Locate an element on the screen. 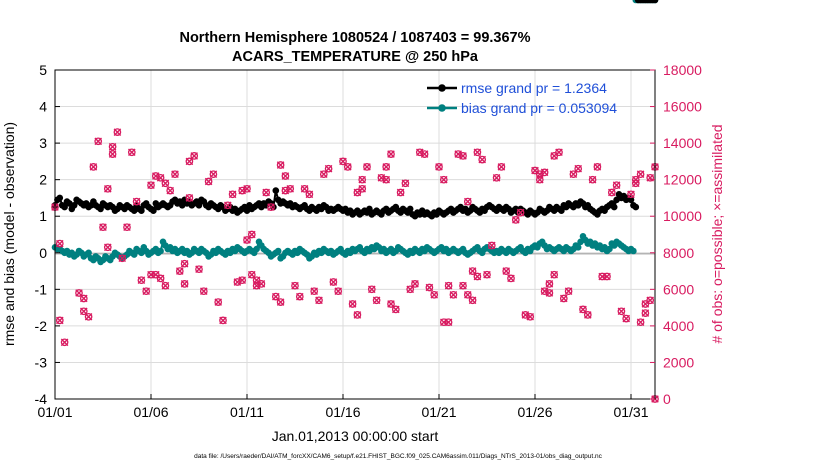  legend-label-rmse: rmse grand pr = 1.2364 is located at coordinates (534, 88).